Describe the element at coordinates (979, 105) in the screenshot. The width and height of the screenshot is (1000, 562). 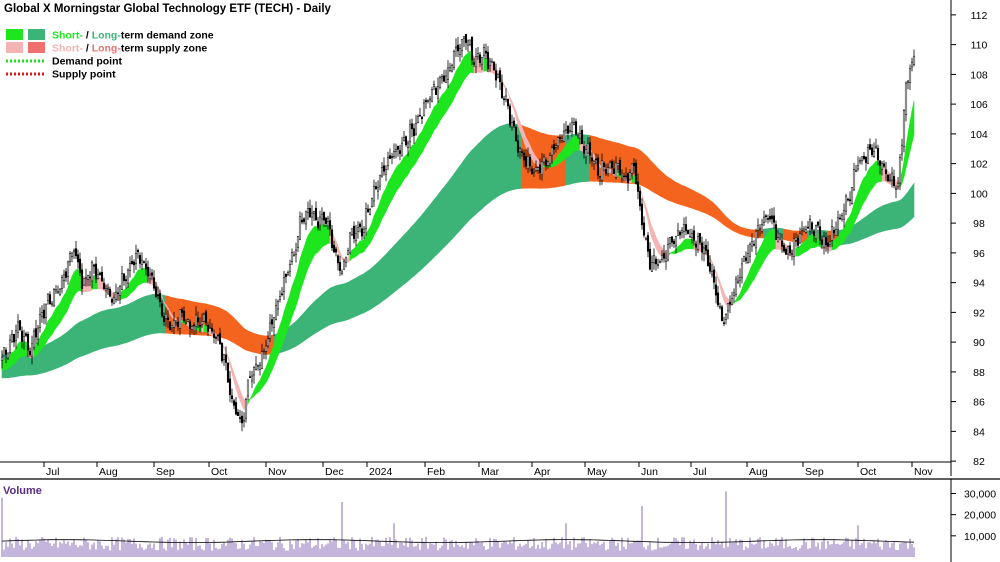
I see `price-tick-label: 106` at that location.